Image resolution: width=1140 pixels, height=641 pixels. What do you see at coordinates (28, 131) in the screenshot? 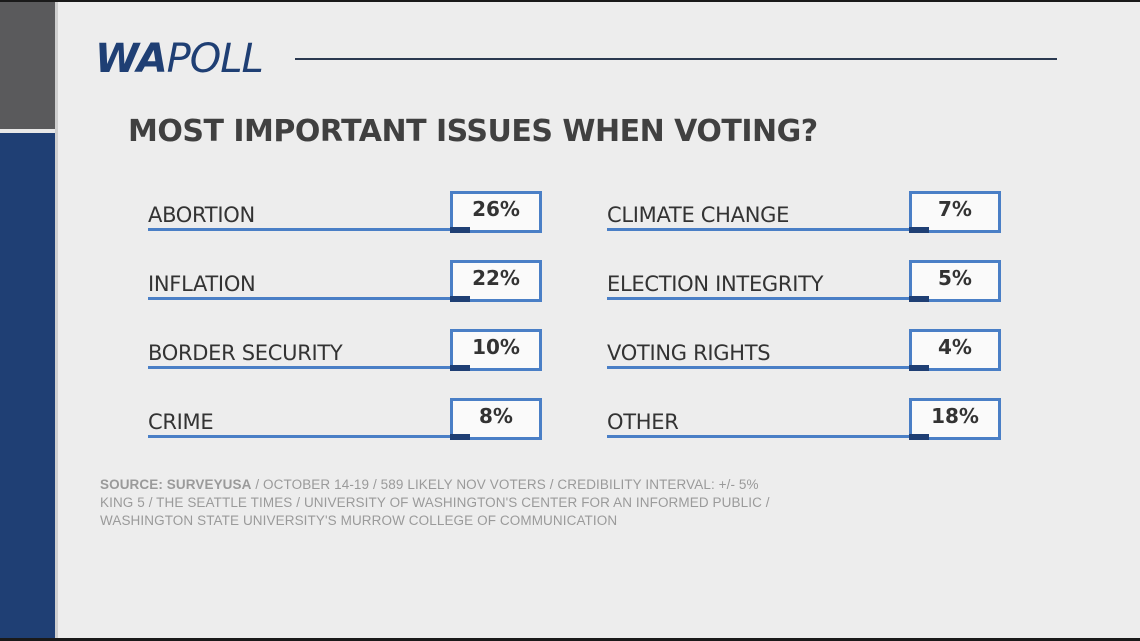
I see `sidebar-gap` at bounding box center [28, 131].